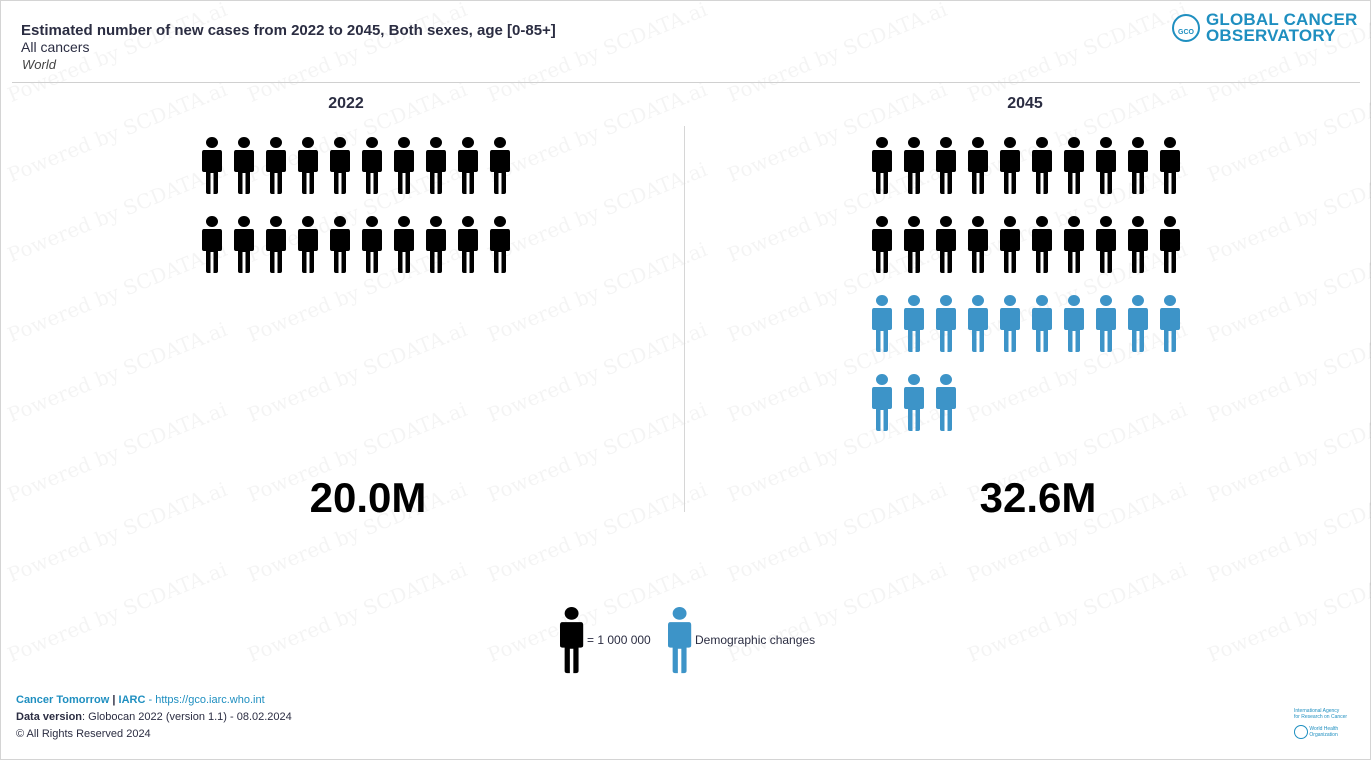  I want to click on gco-logo-icon: GCO, so click(1186, 28).